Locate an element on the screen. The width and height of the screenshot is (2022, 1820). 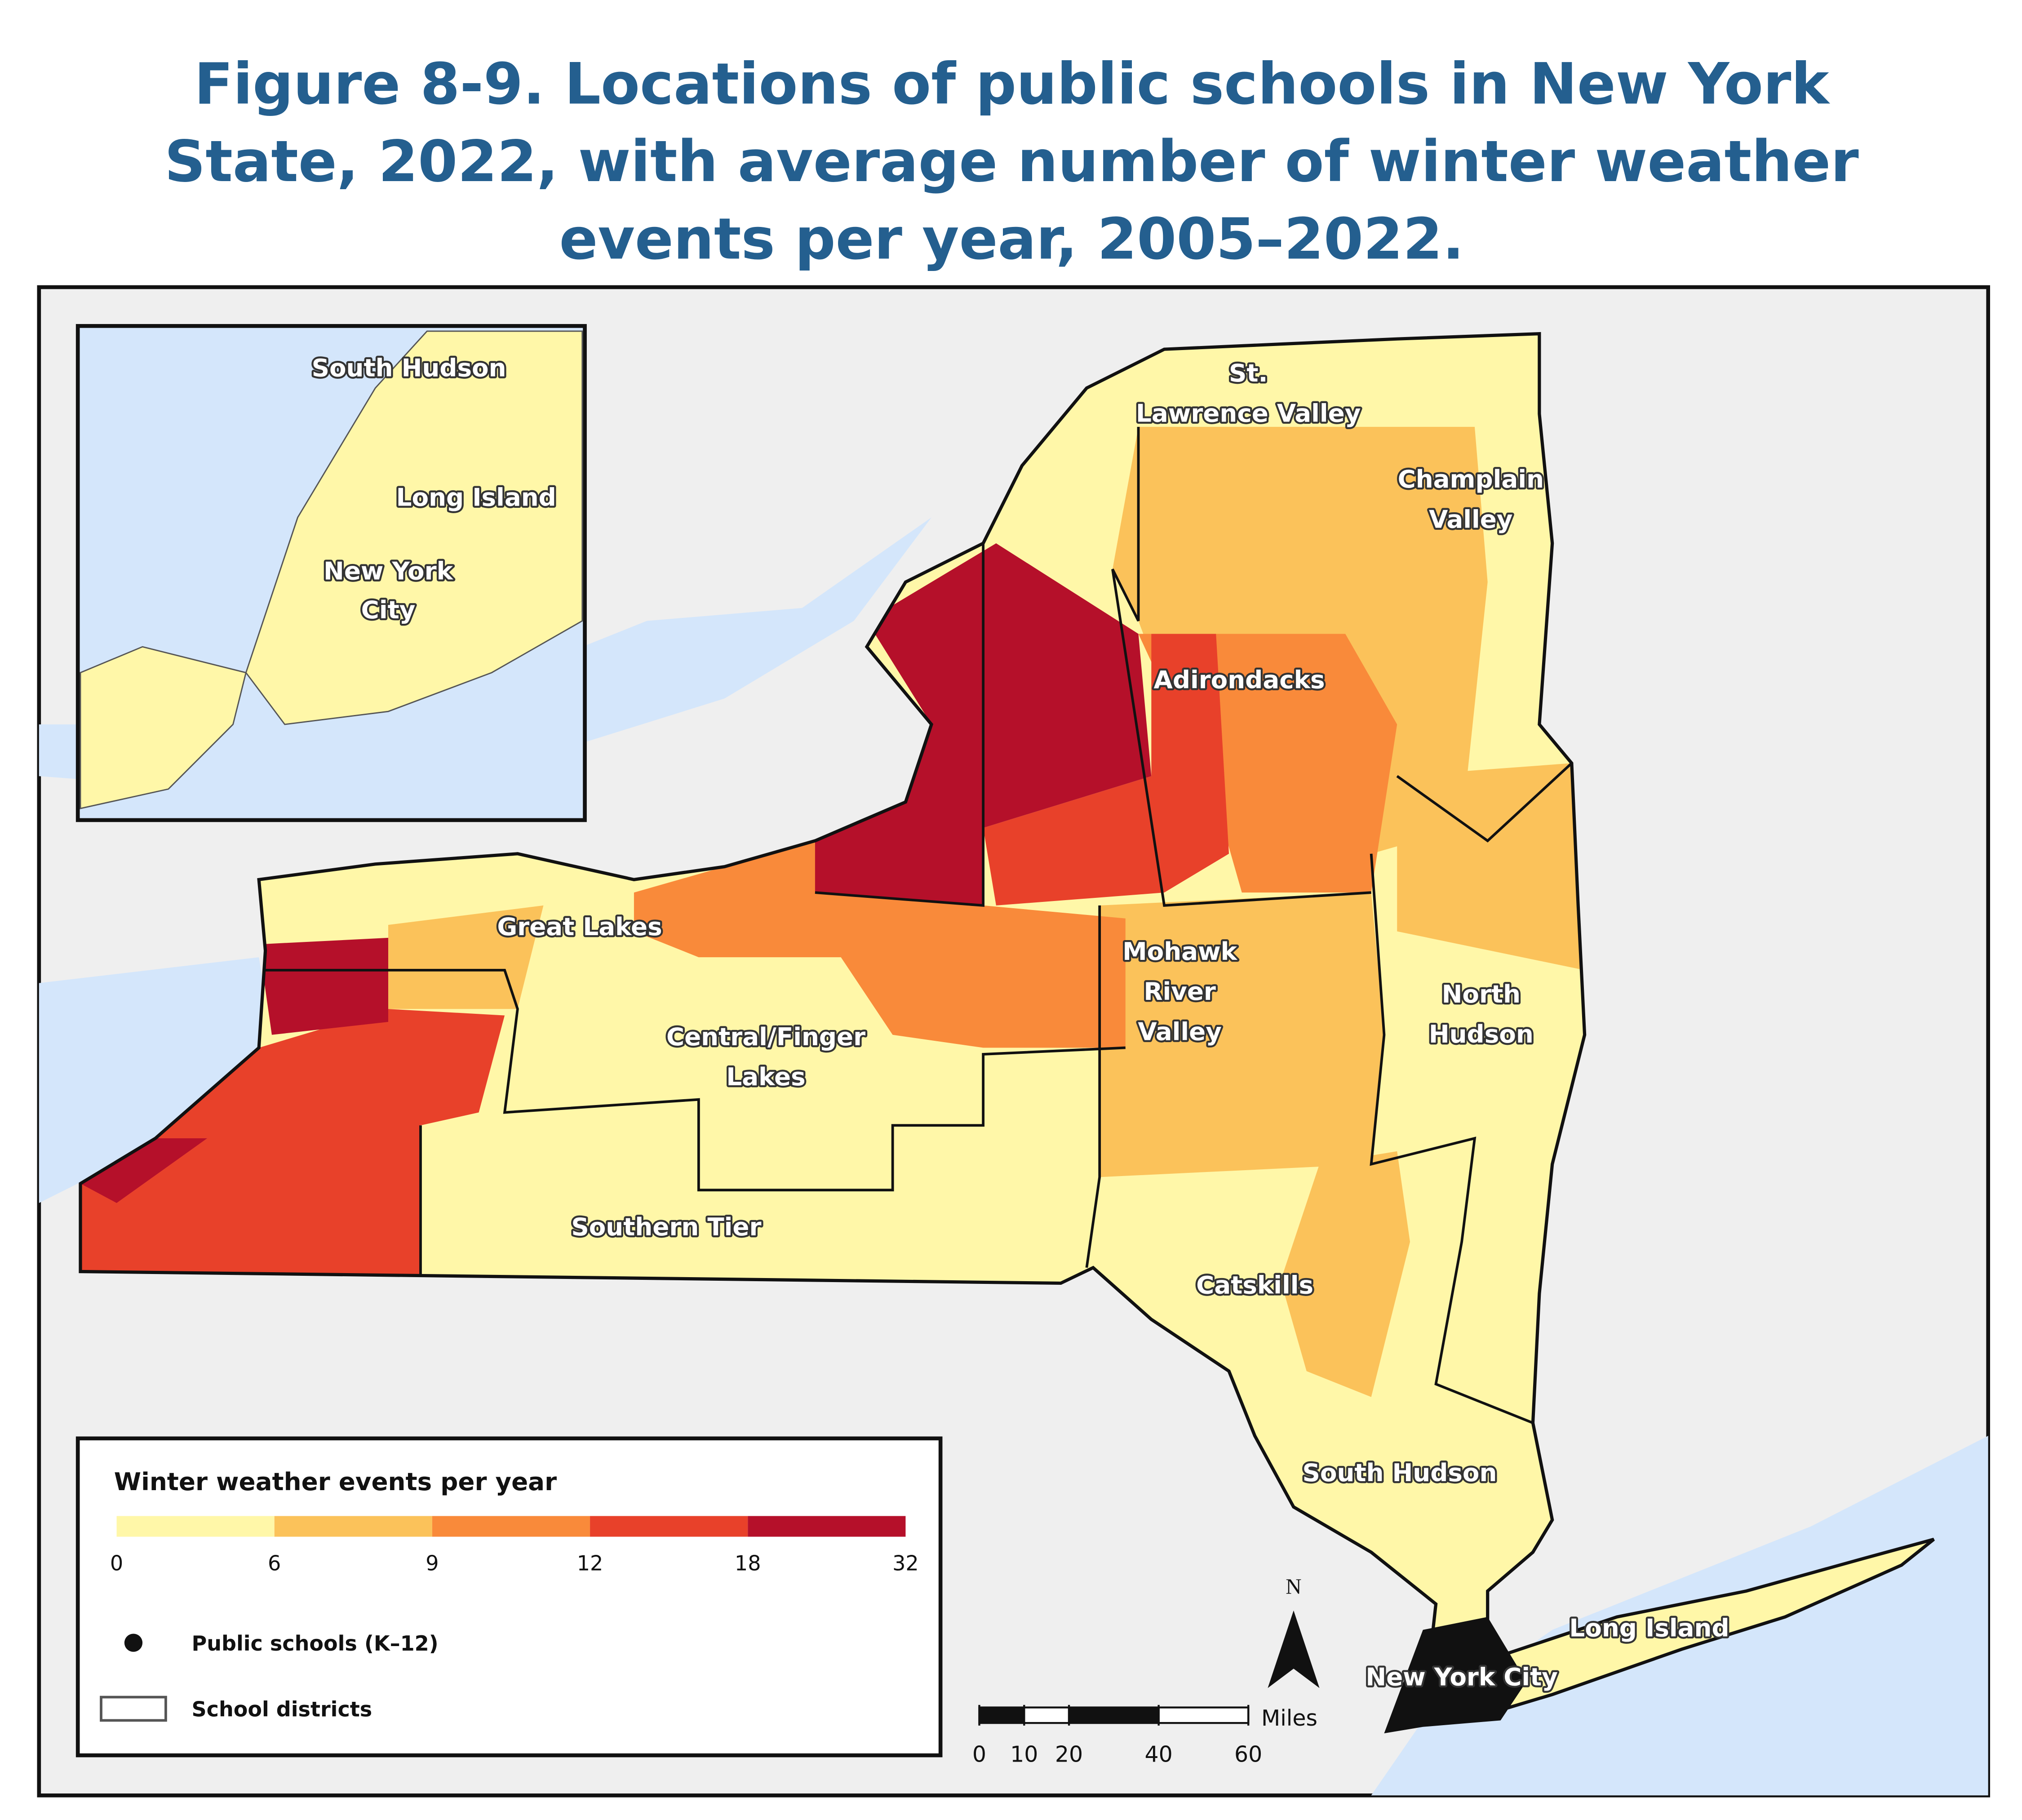
region-label: Lakes is located at coordinates (765, 1076).